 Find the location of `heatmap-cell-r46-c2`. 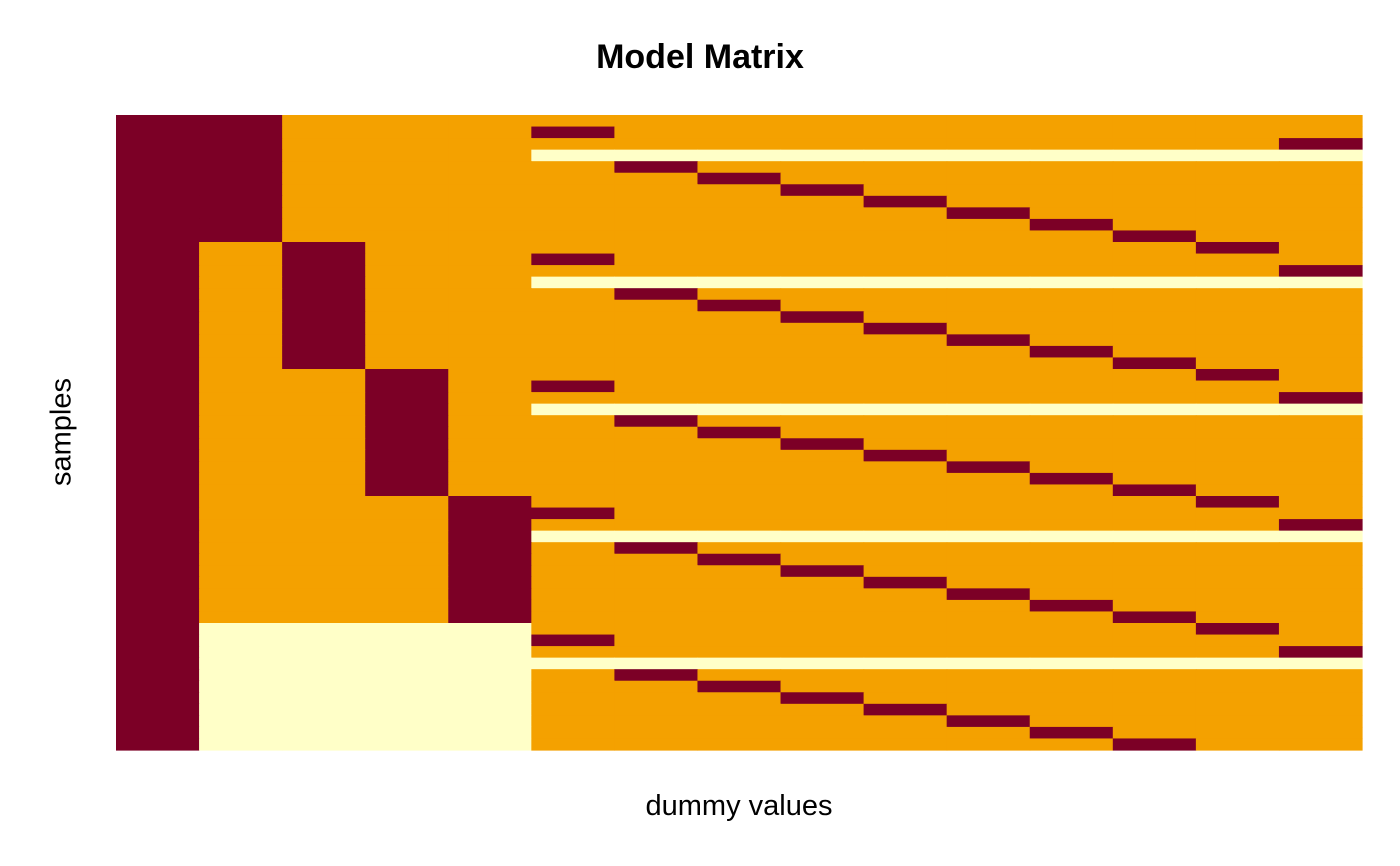

heatmap-cell-r46-c2 is located at coordinates (241, 640).